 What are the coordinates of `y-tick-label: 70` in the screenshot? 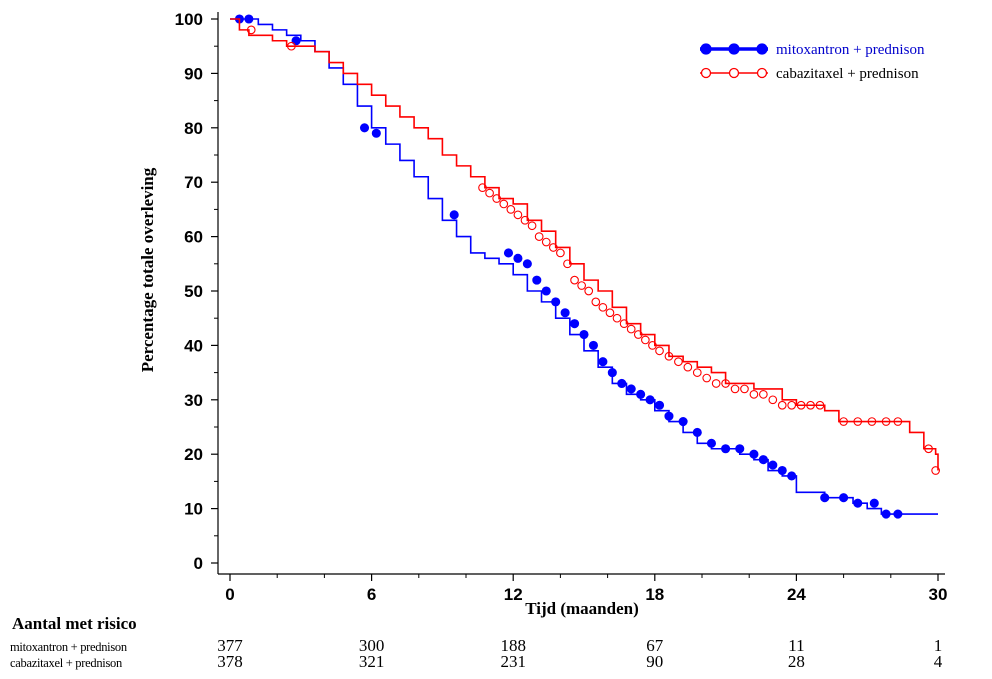 It's located at (193, 182).